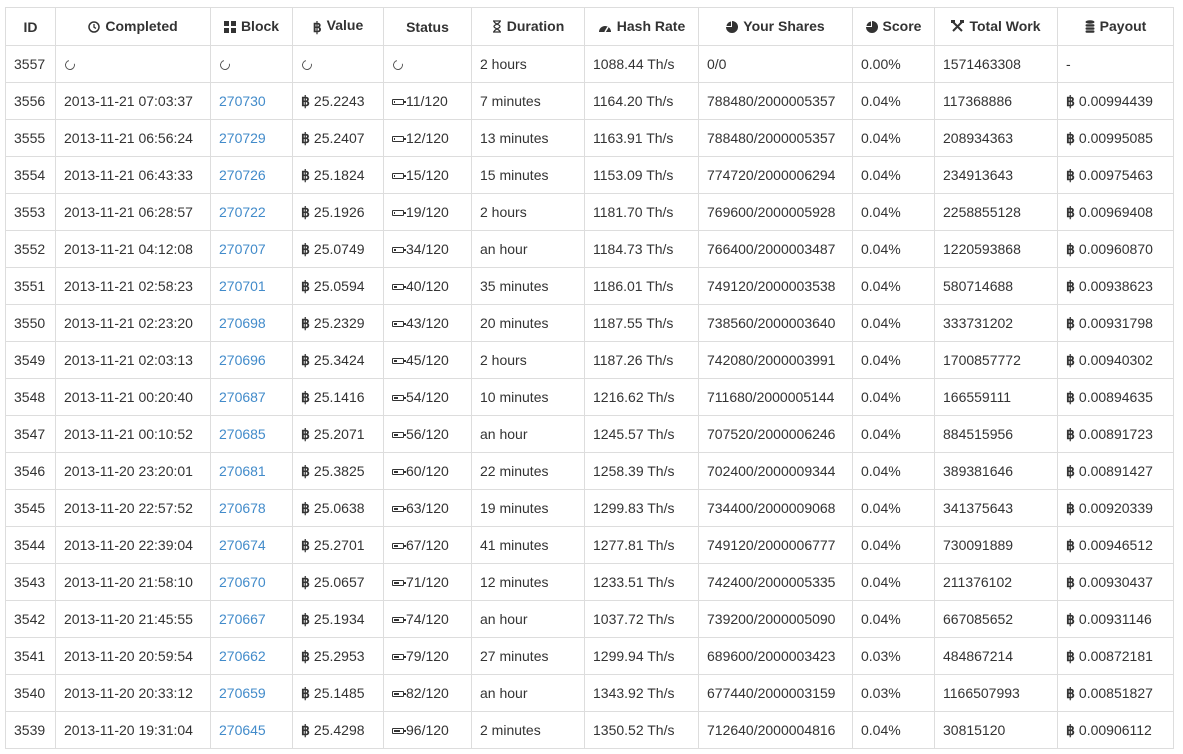  Describe the element at coordinates (242, 656) in the screenshot. I see `block-link: 270662` at that location.